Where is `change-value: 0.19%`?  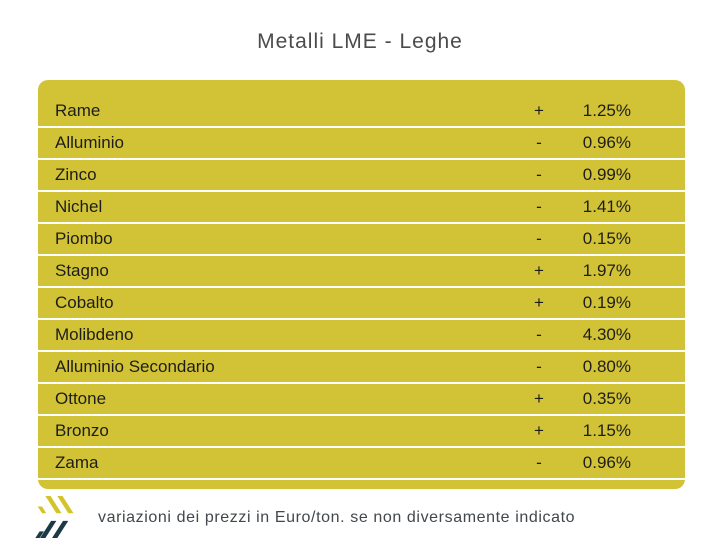
change-value: 0.19% is located at coordinates (606, 302).